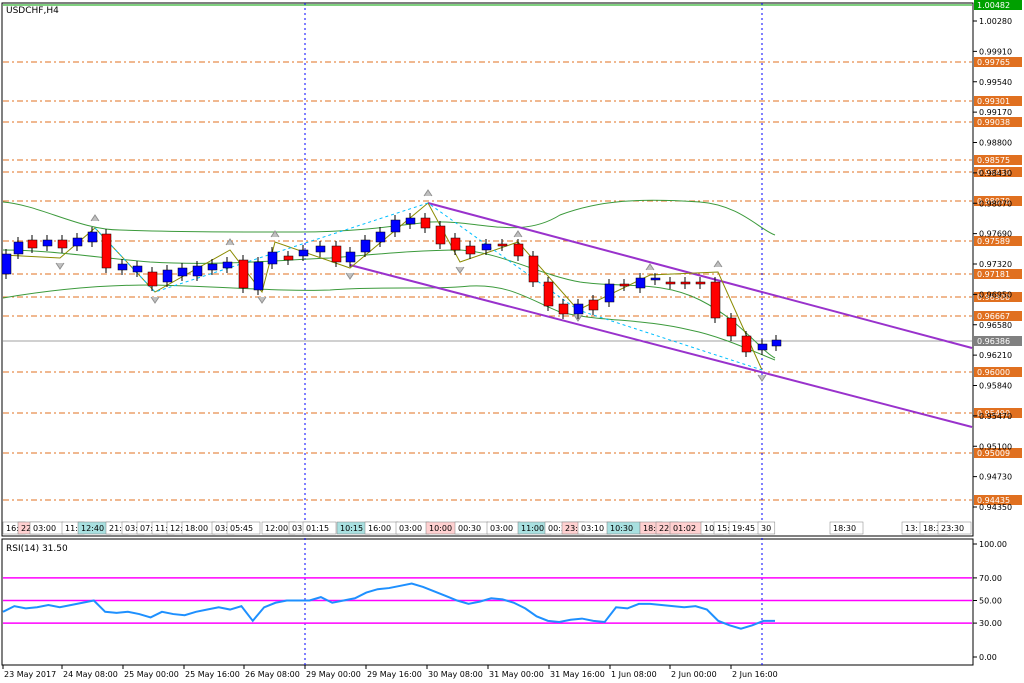 This screenshot has width=1024, height=683. I want to click on session-label: 12:00, so click(276, 528).